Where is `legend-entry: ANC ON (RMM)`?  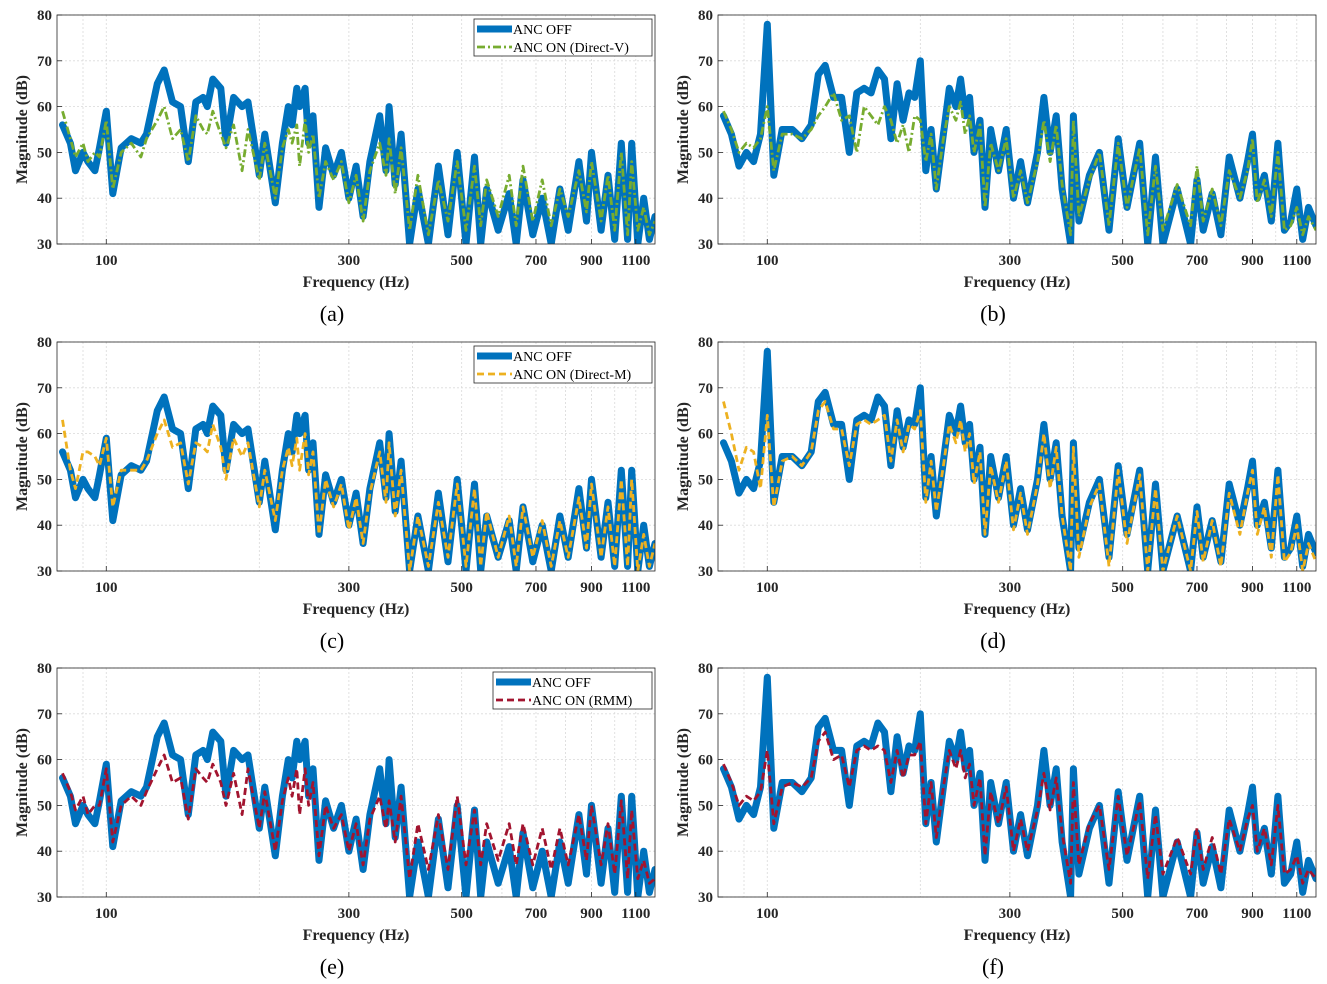
legend-entry: ANC ON (RMM) is located at coordinates (582, 701).